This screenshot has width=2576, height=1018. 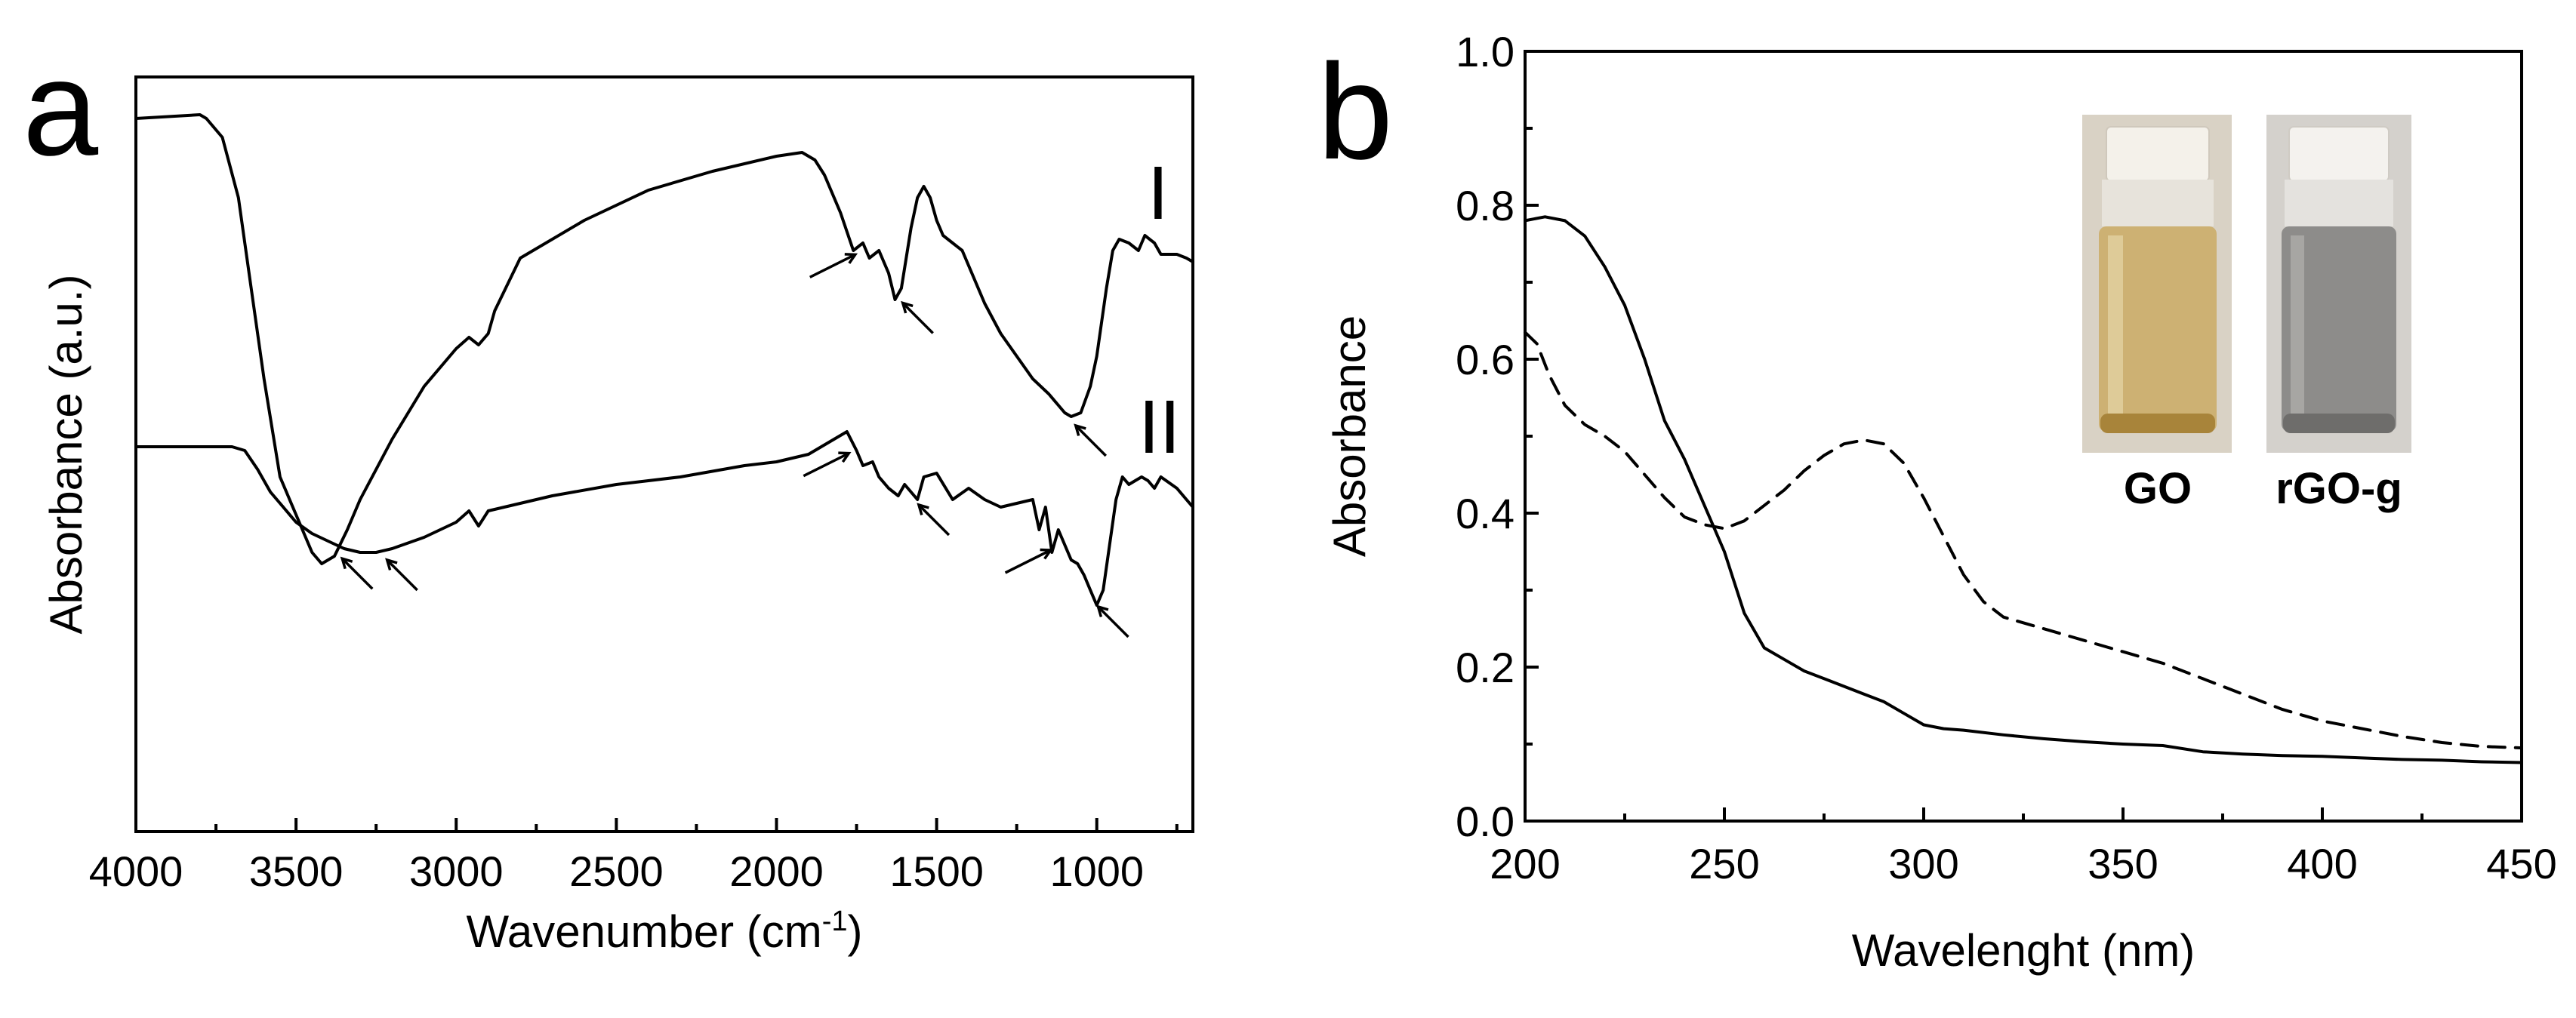 What do you see at coordinates (1485, 51) in the screenshot?
I see `b-y-tick-label-1: 1.0` at bounding box center [1485, 51].